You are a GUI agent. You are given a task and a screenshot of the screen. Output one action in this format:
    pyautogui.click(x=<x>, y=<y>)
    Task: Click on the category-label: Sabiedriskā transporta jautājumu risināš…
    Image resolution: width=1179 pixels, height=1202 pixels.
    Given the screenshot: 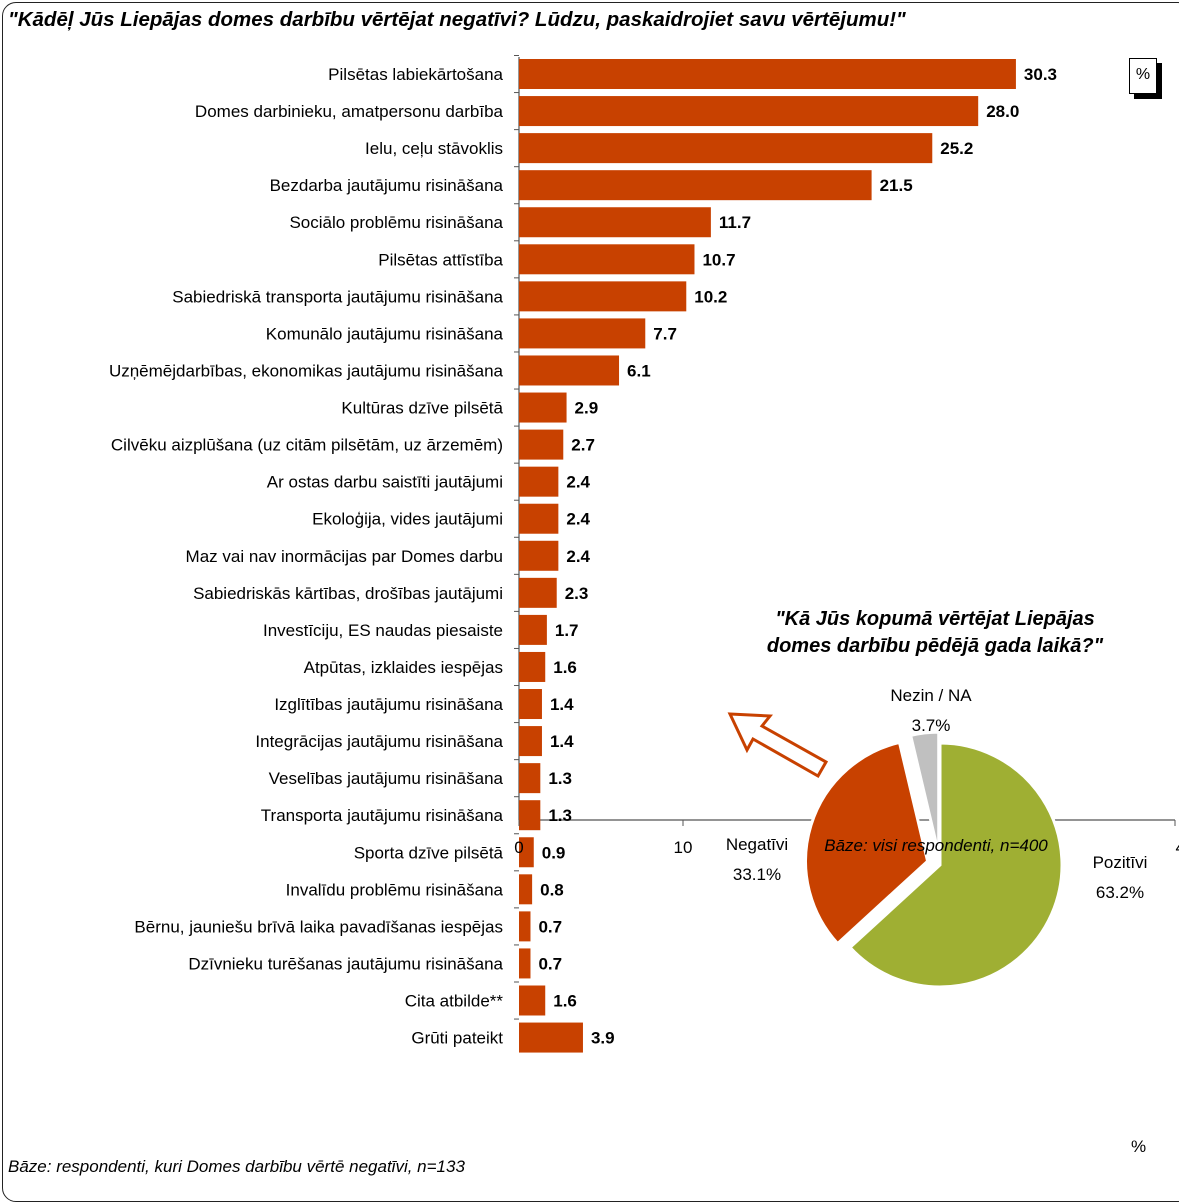 What is the action you would take?
    pyautogui.click(x=337, y=296)
    